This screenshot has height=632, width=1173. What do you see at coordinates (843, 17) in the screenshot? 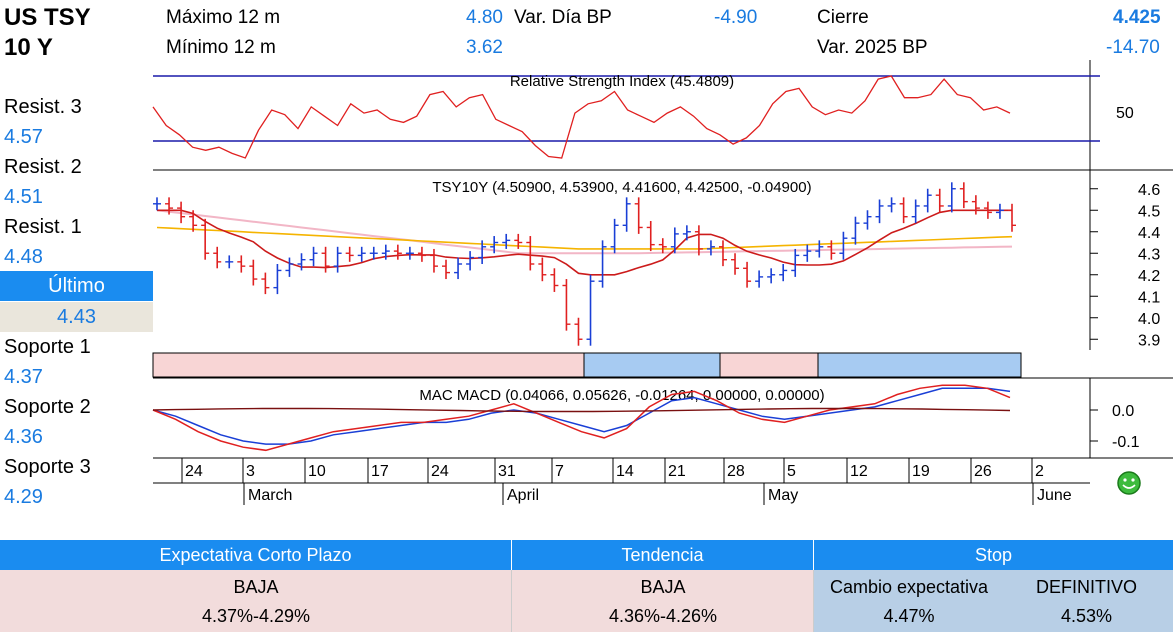
I see `cierre-label: Cierre` at bounding box center [843, 17].